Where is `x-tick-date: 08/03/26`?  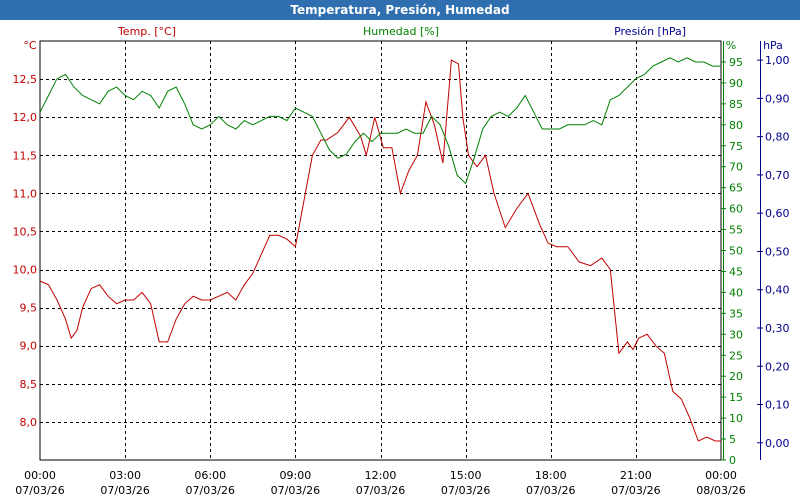 x-tick-date: 08/03/26 is located at coordinates (720, 490).